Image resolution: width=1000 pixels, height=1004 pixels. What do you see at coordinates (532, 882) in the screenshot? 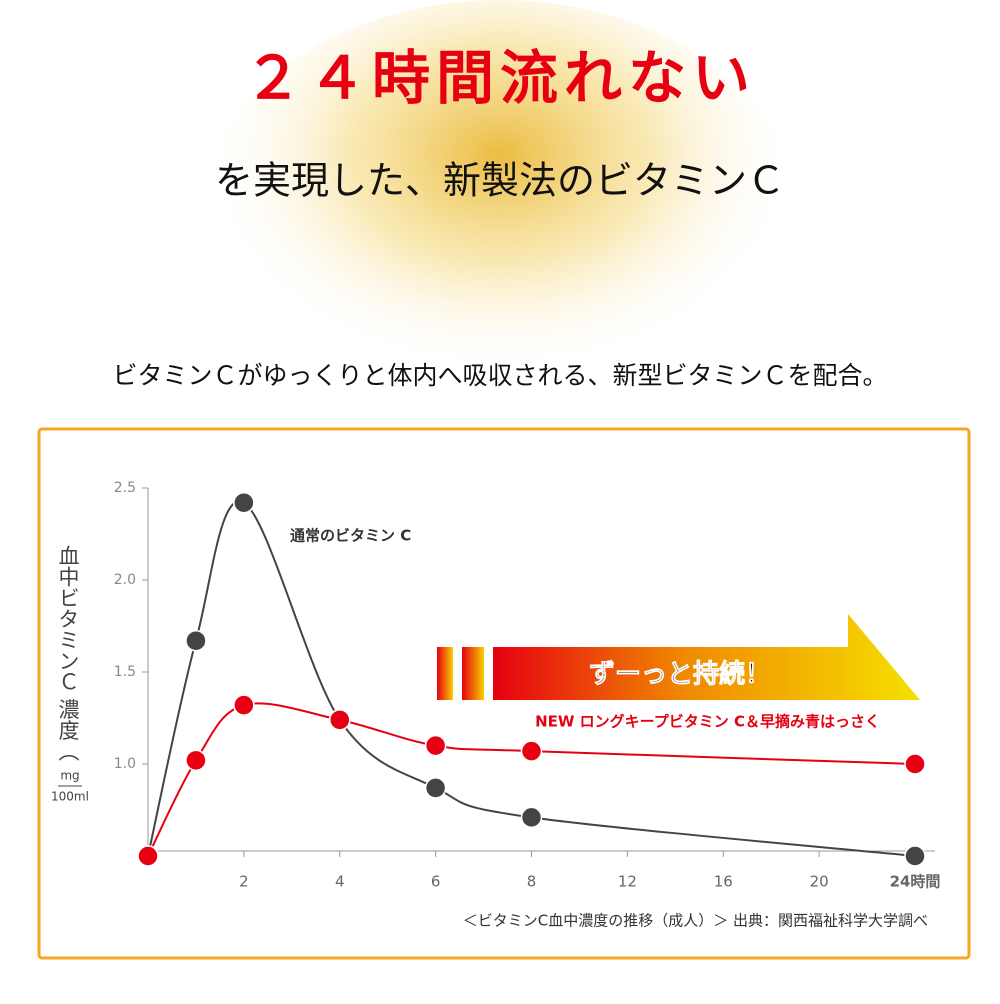
I see `x-tick-label: 8` at bounding box center [532, 882].